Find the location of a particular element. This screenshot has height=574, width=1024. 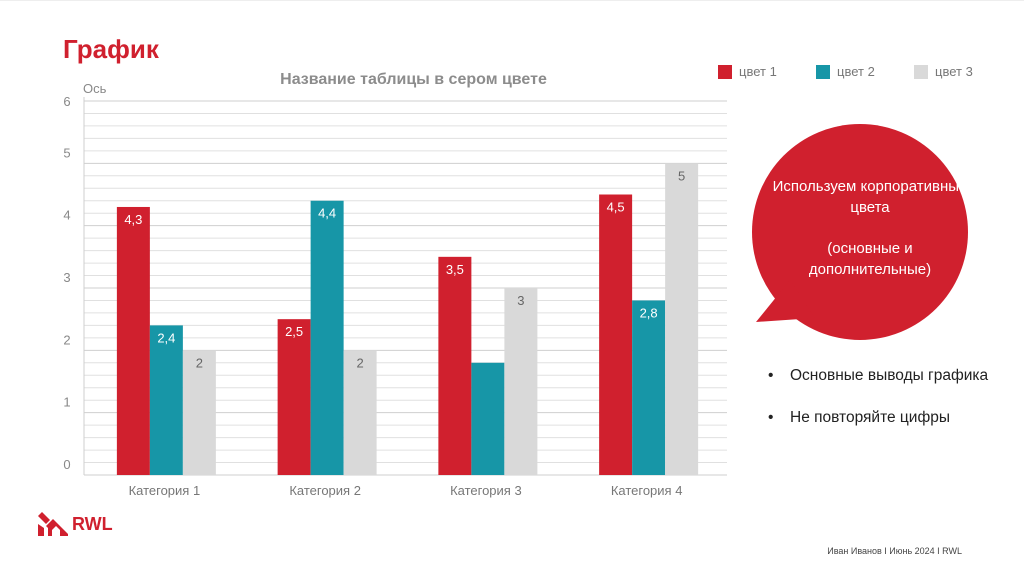

logo-roof-icon is located at coordinates (53, 524).